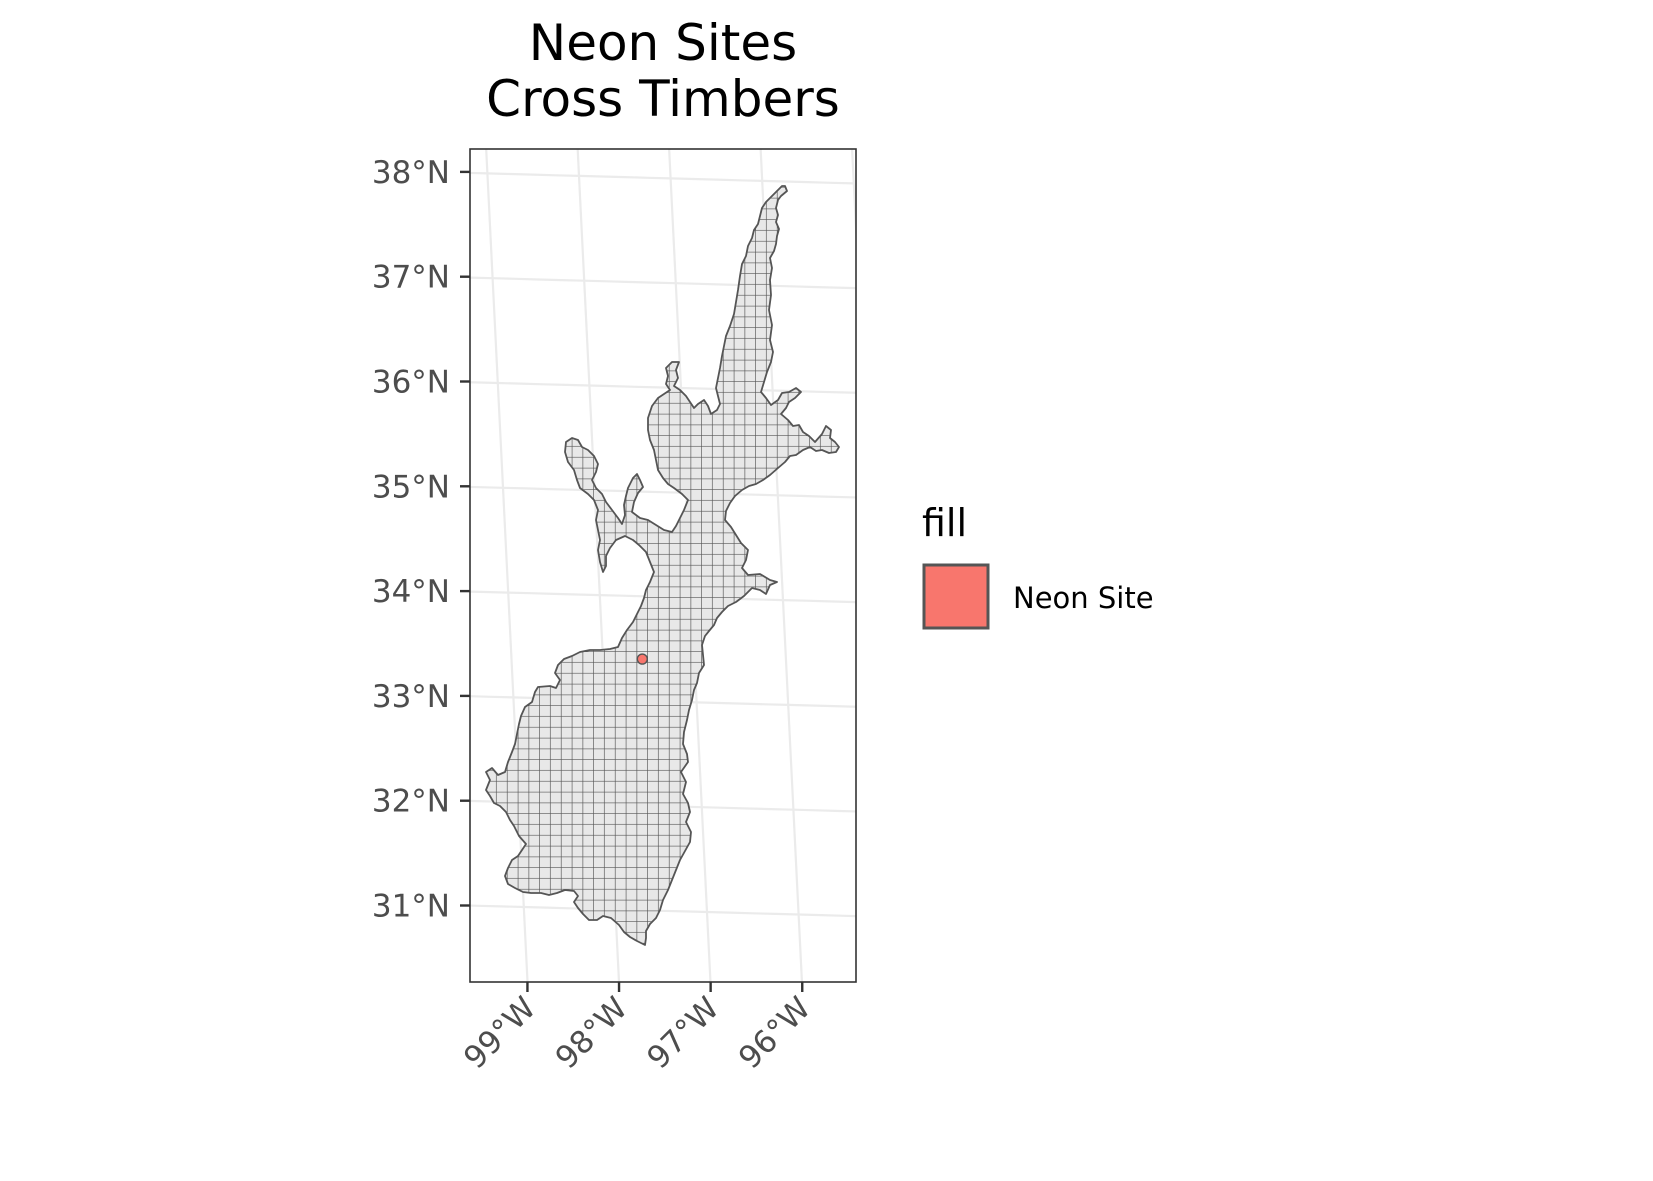  I want to click on legend-key-neon-site, so click(956, 596).